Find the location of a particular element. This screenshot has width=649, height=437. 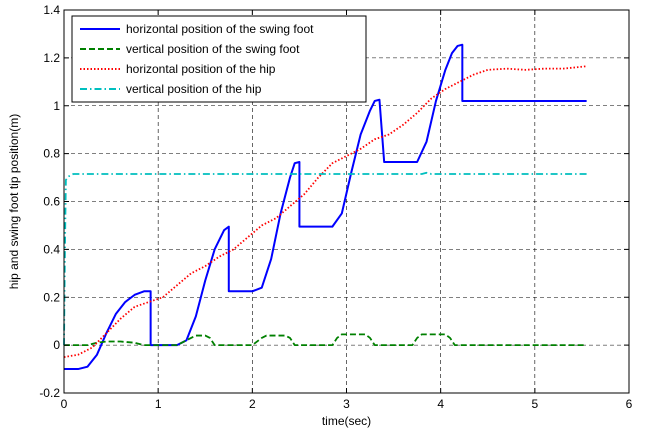

x-tick-label: 3 is located at coordinates (346, 404).